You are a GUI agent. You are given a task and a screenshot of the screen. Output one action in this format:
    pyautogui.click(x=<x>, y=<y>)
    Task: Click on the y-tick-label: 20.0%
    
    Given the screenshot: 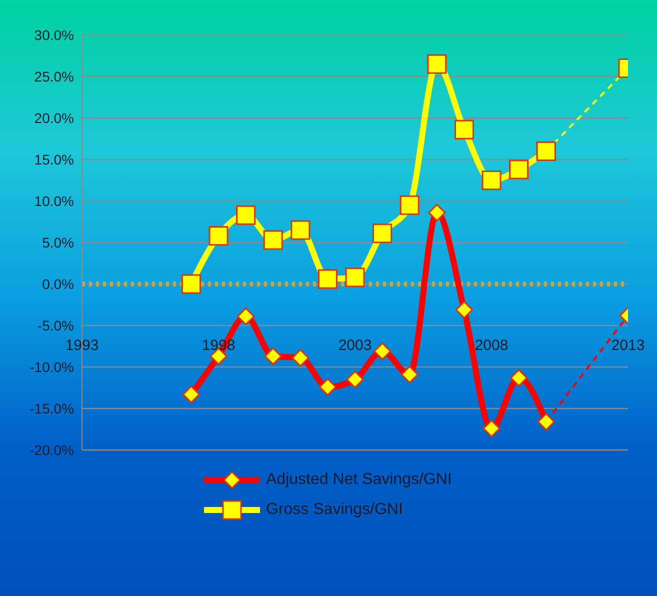 What is the action you would take?
    pyautogui.click(x=54, y=118)
    